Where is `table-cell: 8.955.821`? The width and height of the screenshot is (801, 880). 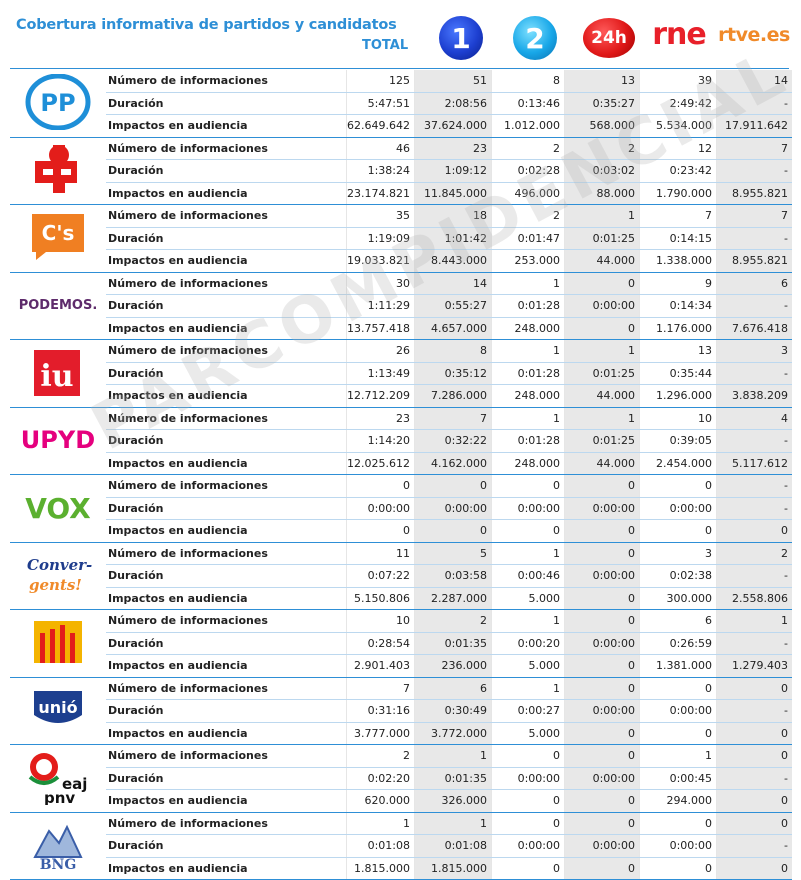 table-cell: 8.955.821 is located at coordinates (753, 261).